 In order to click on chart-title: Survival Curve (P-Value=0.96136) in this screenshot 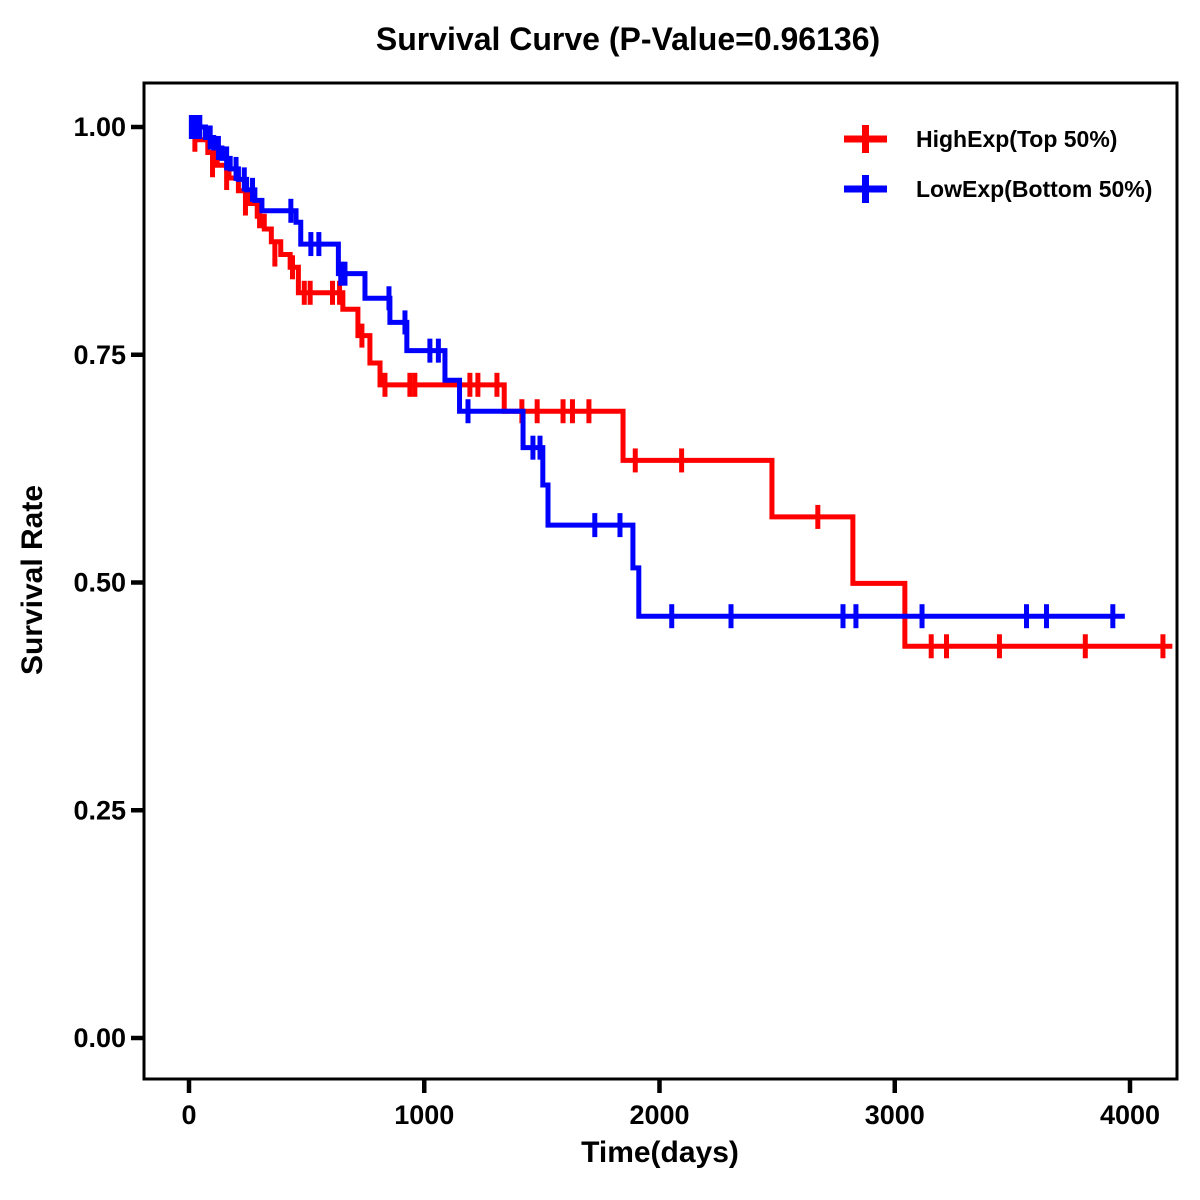, I will do `click(628, 39)`.